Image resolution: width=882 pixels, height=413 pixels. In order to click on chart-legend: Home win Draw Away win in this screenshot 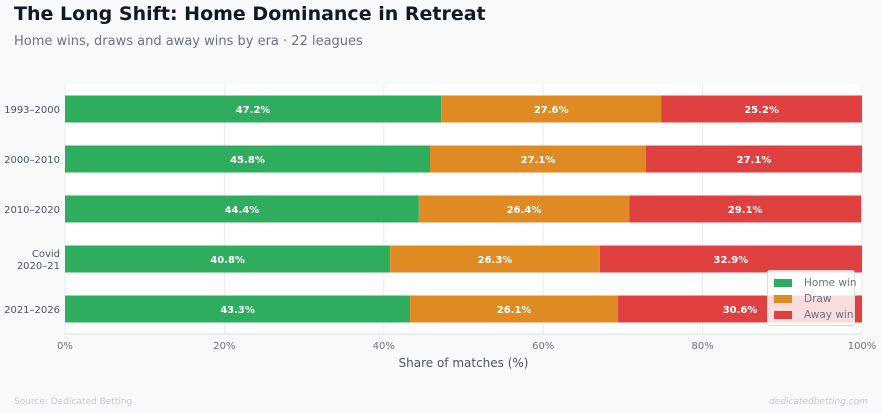, I will do `click(812, 298)`.